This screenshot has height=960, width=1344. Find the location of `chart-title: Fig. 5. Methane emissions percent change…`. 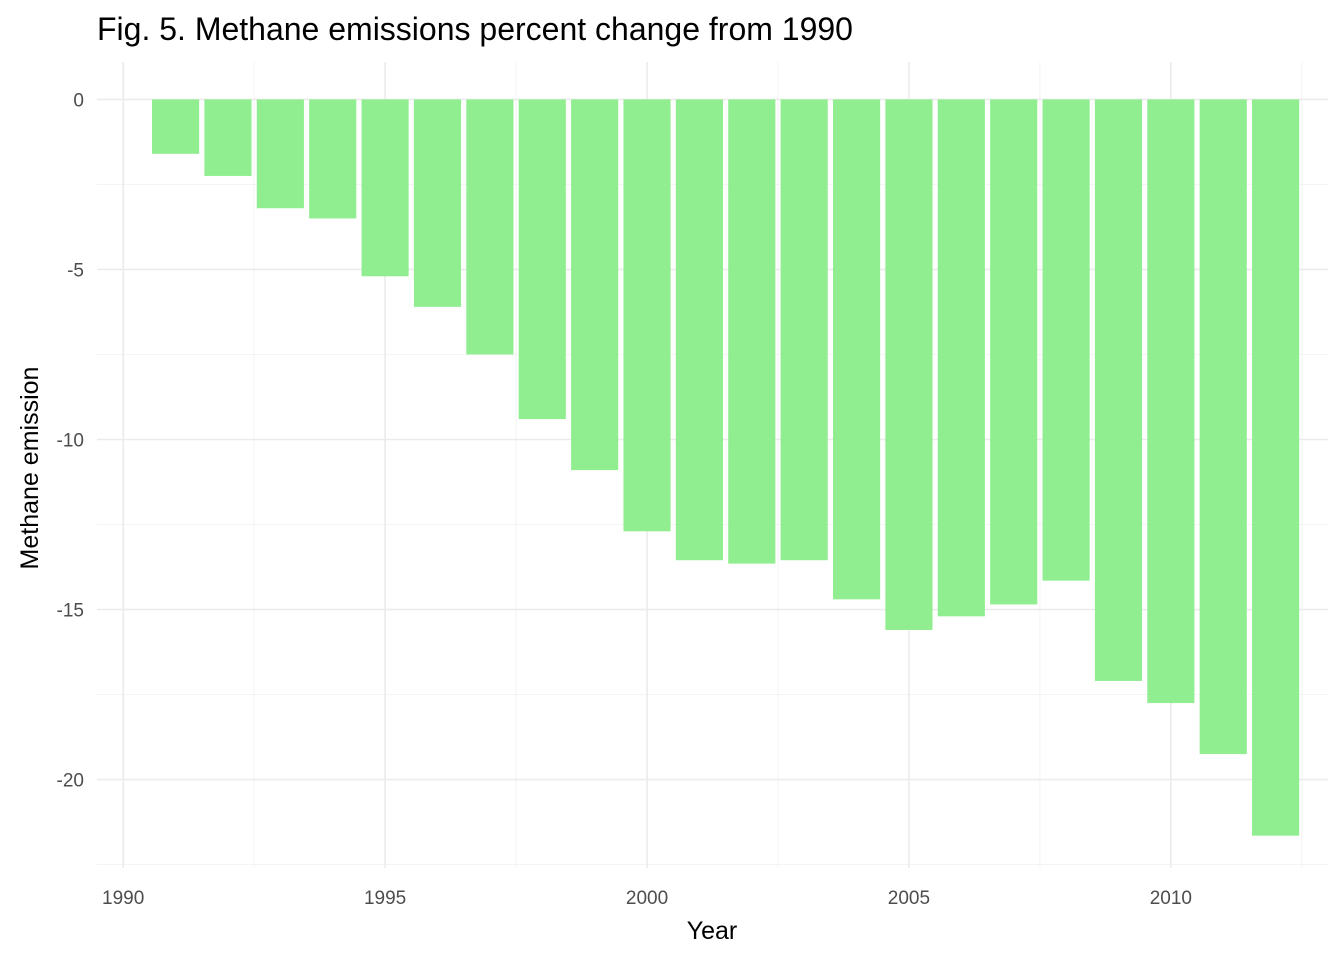

chart-title: Fig. 5. Methane emissions percent change… is located at coordinates (475, 29).